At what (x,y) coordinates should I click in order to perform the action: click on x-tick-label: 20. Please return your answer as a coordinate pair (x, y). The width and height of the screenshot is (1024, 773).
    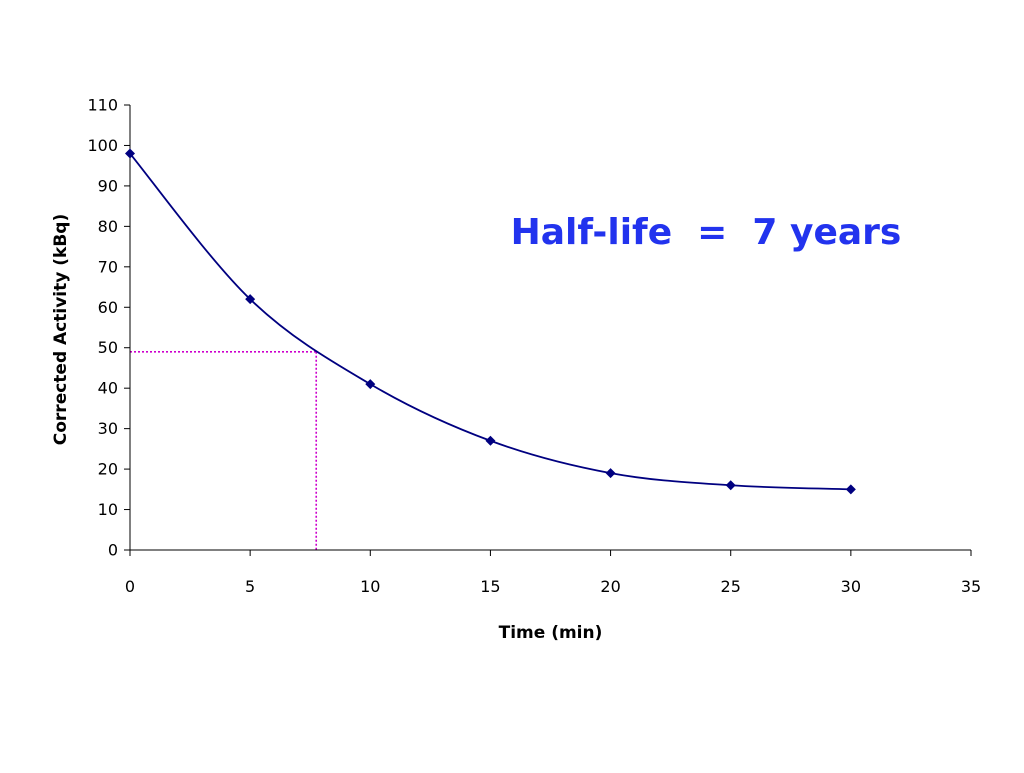
    Looking at the image, I should click on (610, 586).